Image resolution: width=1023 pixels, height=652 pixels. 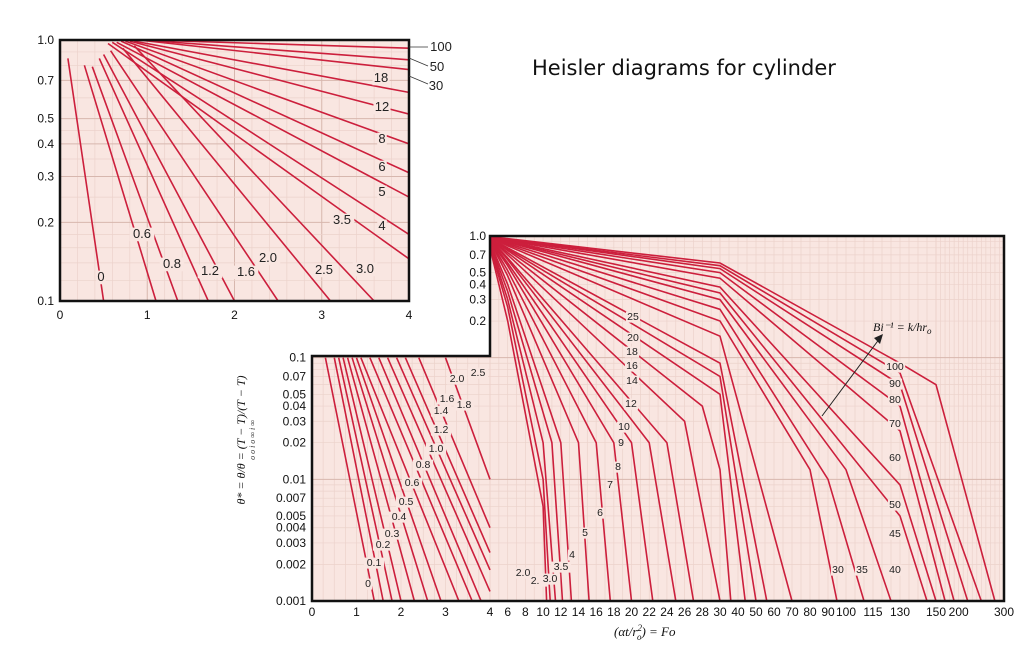 I want to click on inset-curve-label: 6, so click(x=382, y=167).